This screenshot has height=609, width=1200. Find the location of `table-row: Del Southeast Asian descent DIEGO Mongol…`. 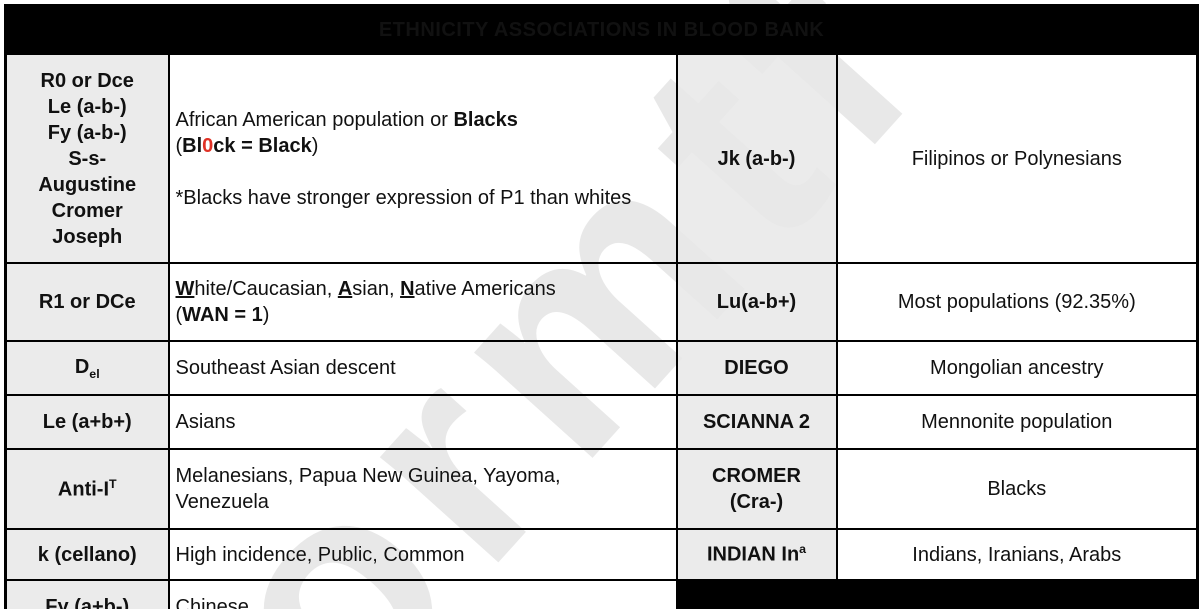

table-row: Del Southeast Asian descent DIEGO Mongol… is located at coordinates (601, 368).